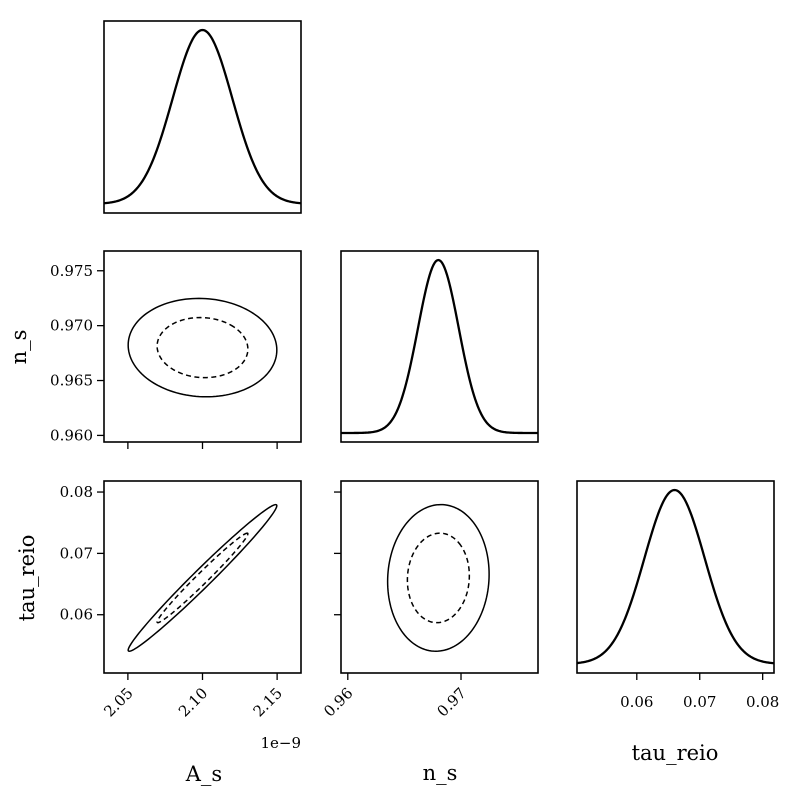 The image size is (794, 794). What do you see at coordinates (19, 347) in the screenshot?
I see `y-axis-label-n_s: n_s` at bounding box center [19, 347].